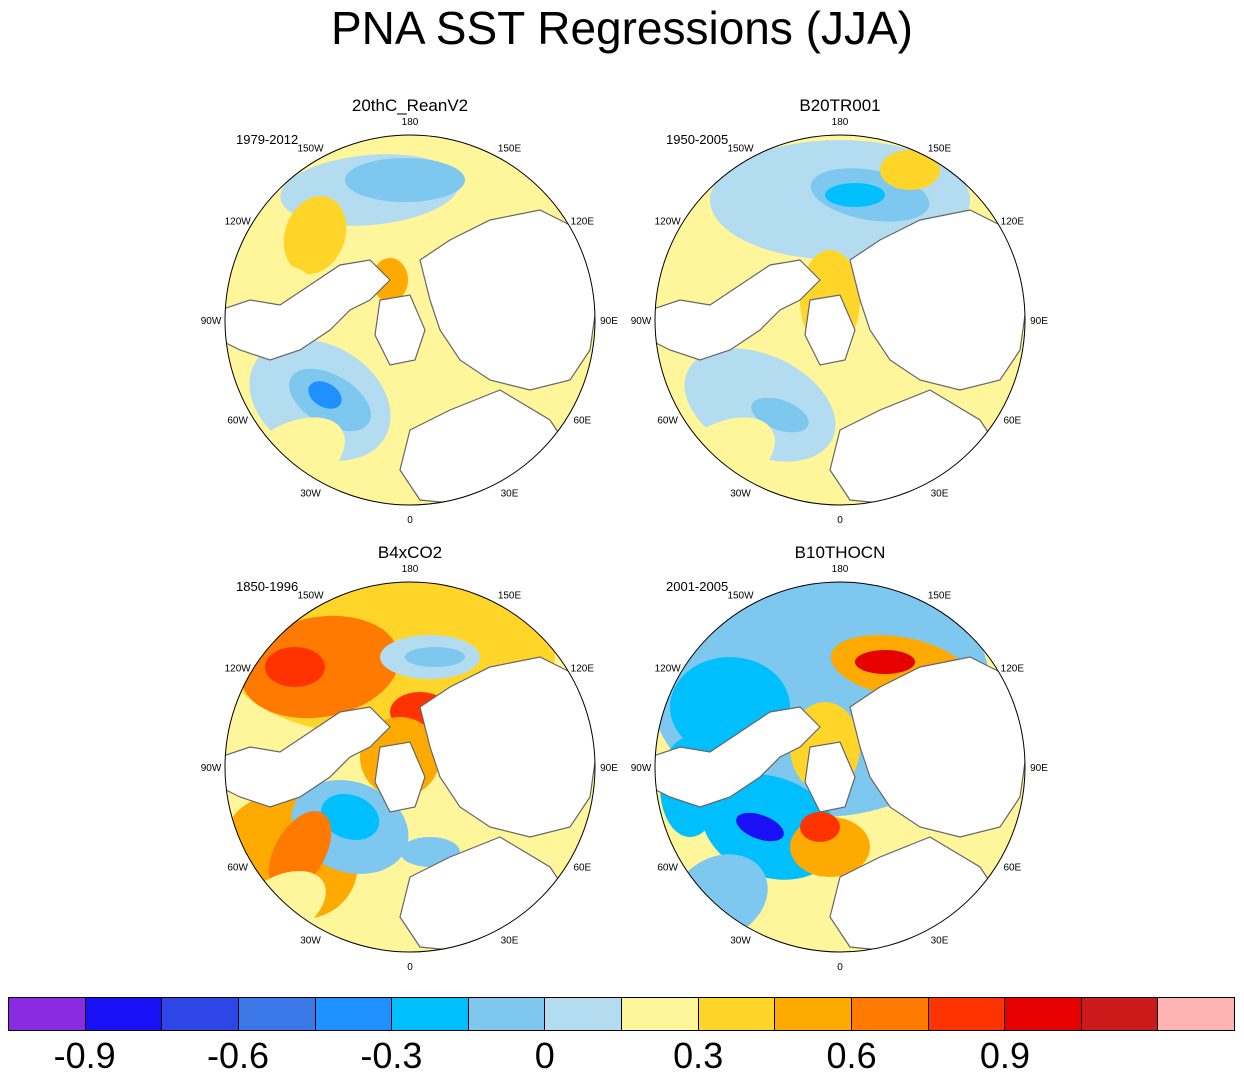  Describe the element at coordinates (698, 1055) in the screenshot. I see `colorbar-label: 0.3` at that location.